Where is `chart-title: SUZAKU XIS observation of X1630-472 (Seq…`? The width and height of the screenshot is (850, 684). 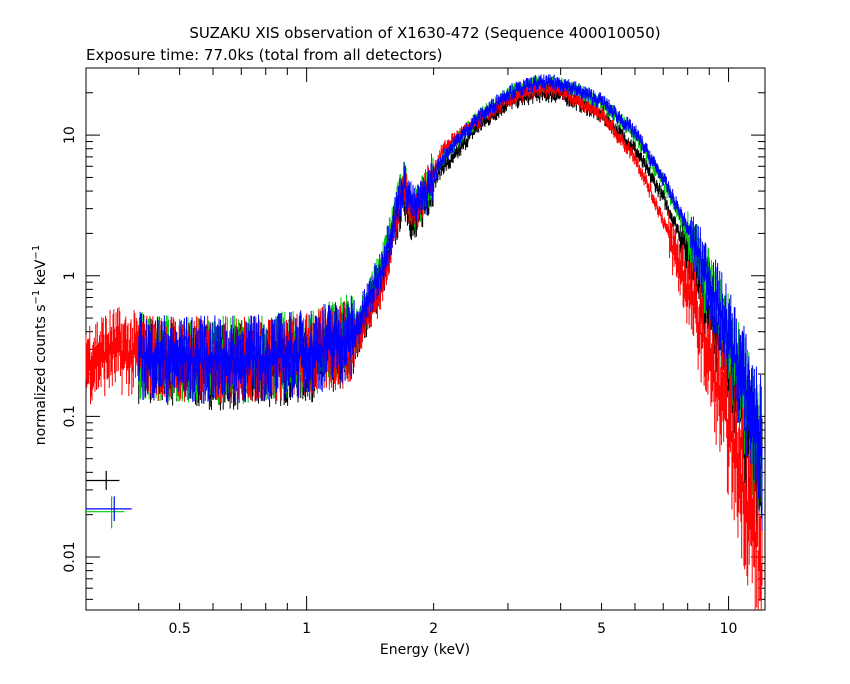
chart-title: SUZAKU XIS observation of X1630-472 (Seq… is located at coordinates (424, 33).